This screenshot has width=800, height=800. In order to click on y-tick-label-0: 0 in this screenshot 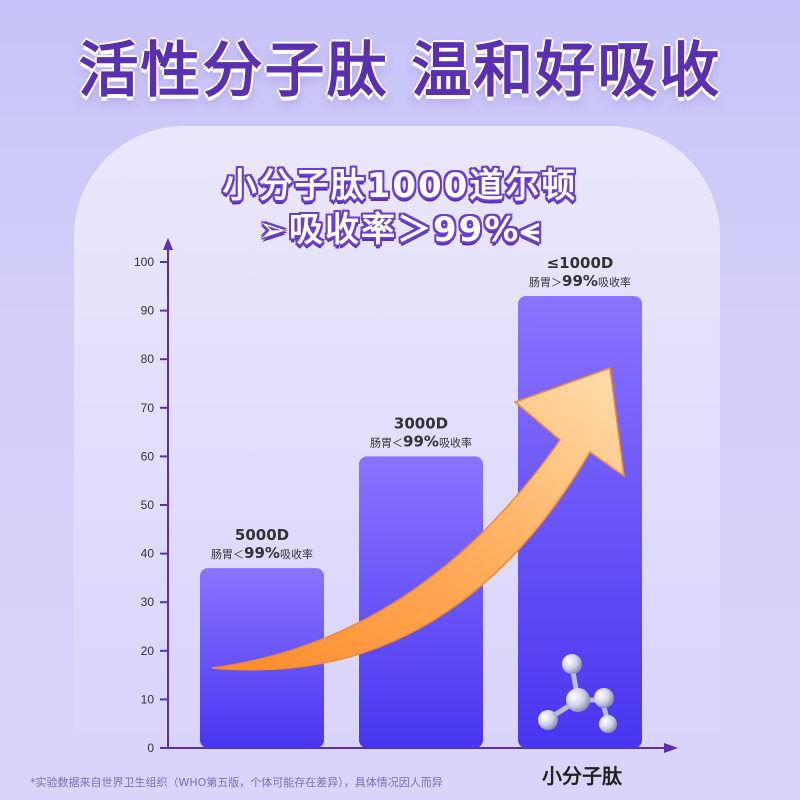, I will do `click(150, 748)`.